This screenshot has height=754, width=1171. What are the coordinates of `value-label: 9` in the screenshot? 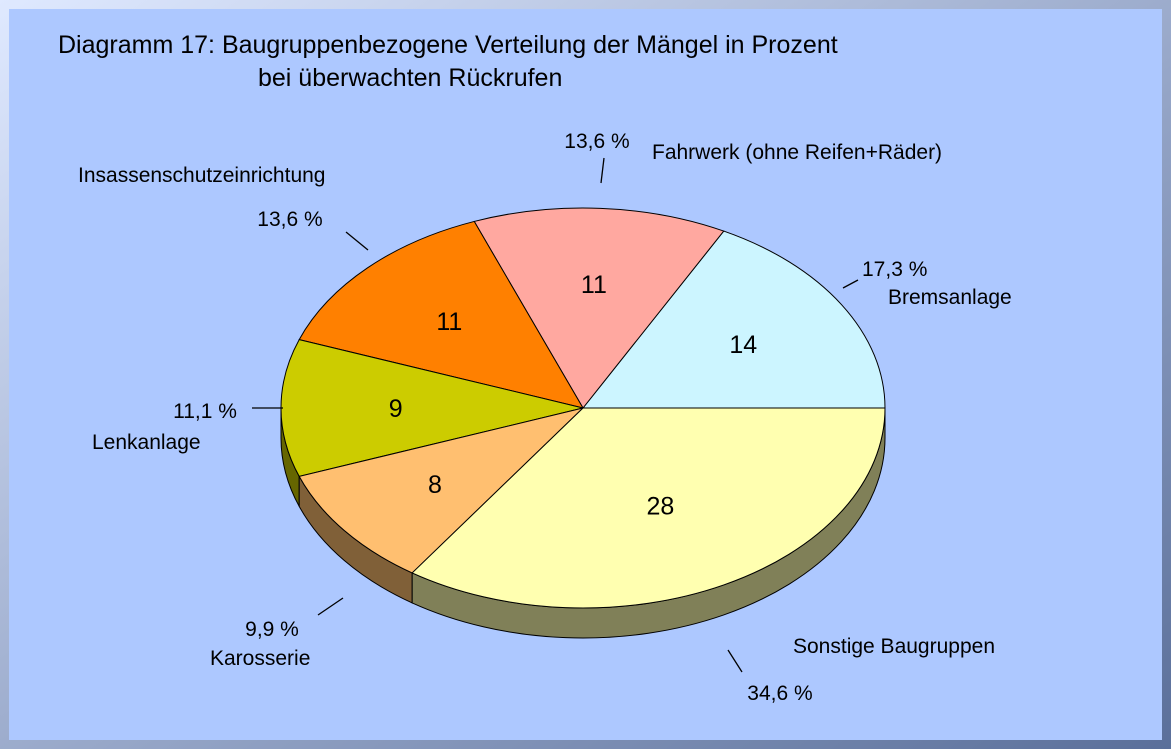 It's located at (396, 409).